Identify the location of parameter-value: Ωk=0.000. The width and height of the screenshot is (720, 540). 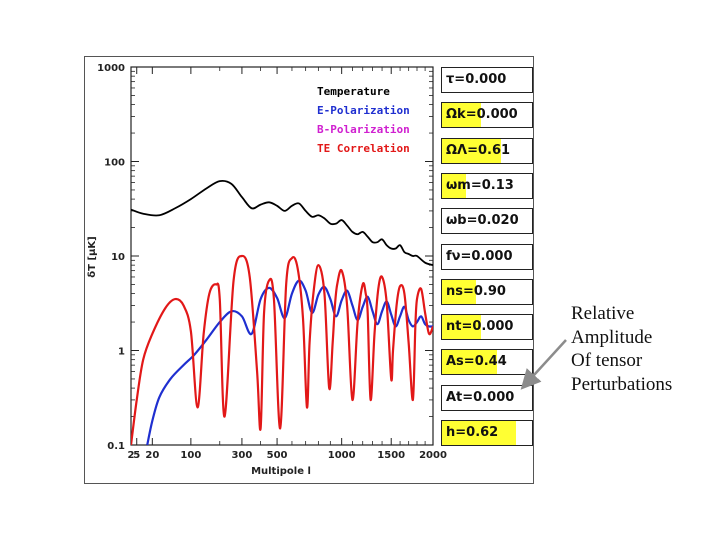
(482, 115).